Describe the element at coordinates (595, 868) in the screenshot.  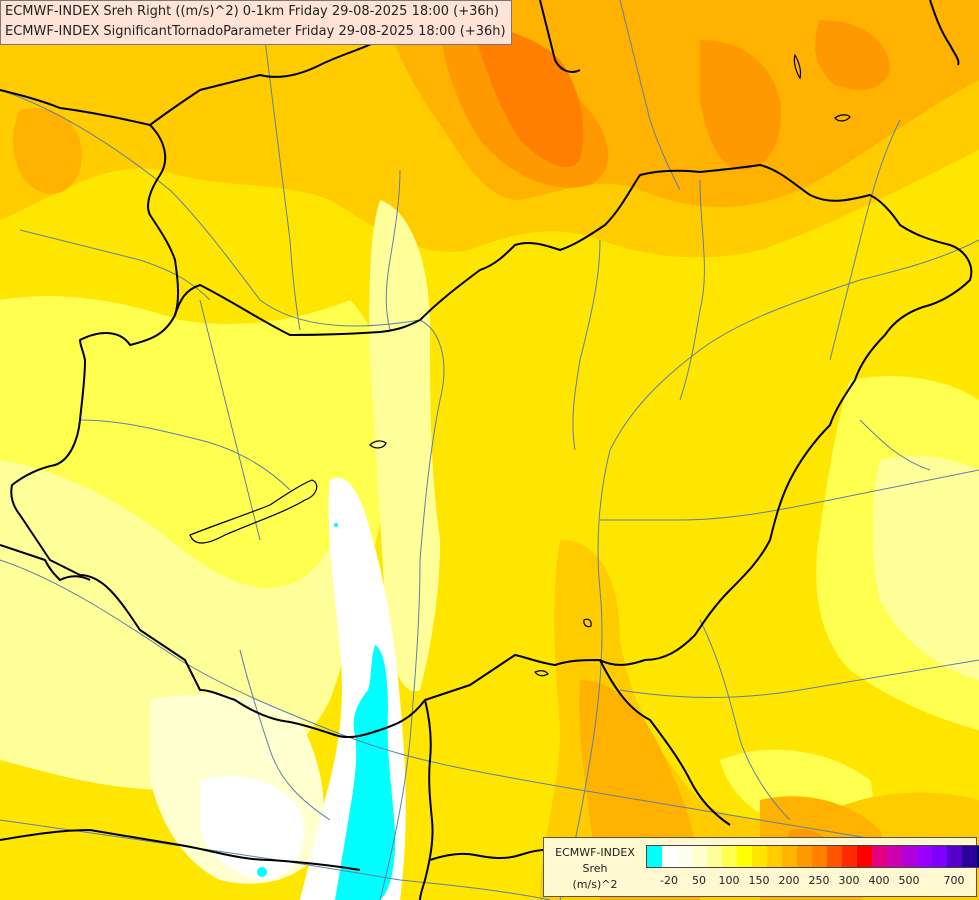
I see `legend-parameter-label: Sreh` at that location.